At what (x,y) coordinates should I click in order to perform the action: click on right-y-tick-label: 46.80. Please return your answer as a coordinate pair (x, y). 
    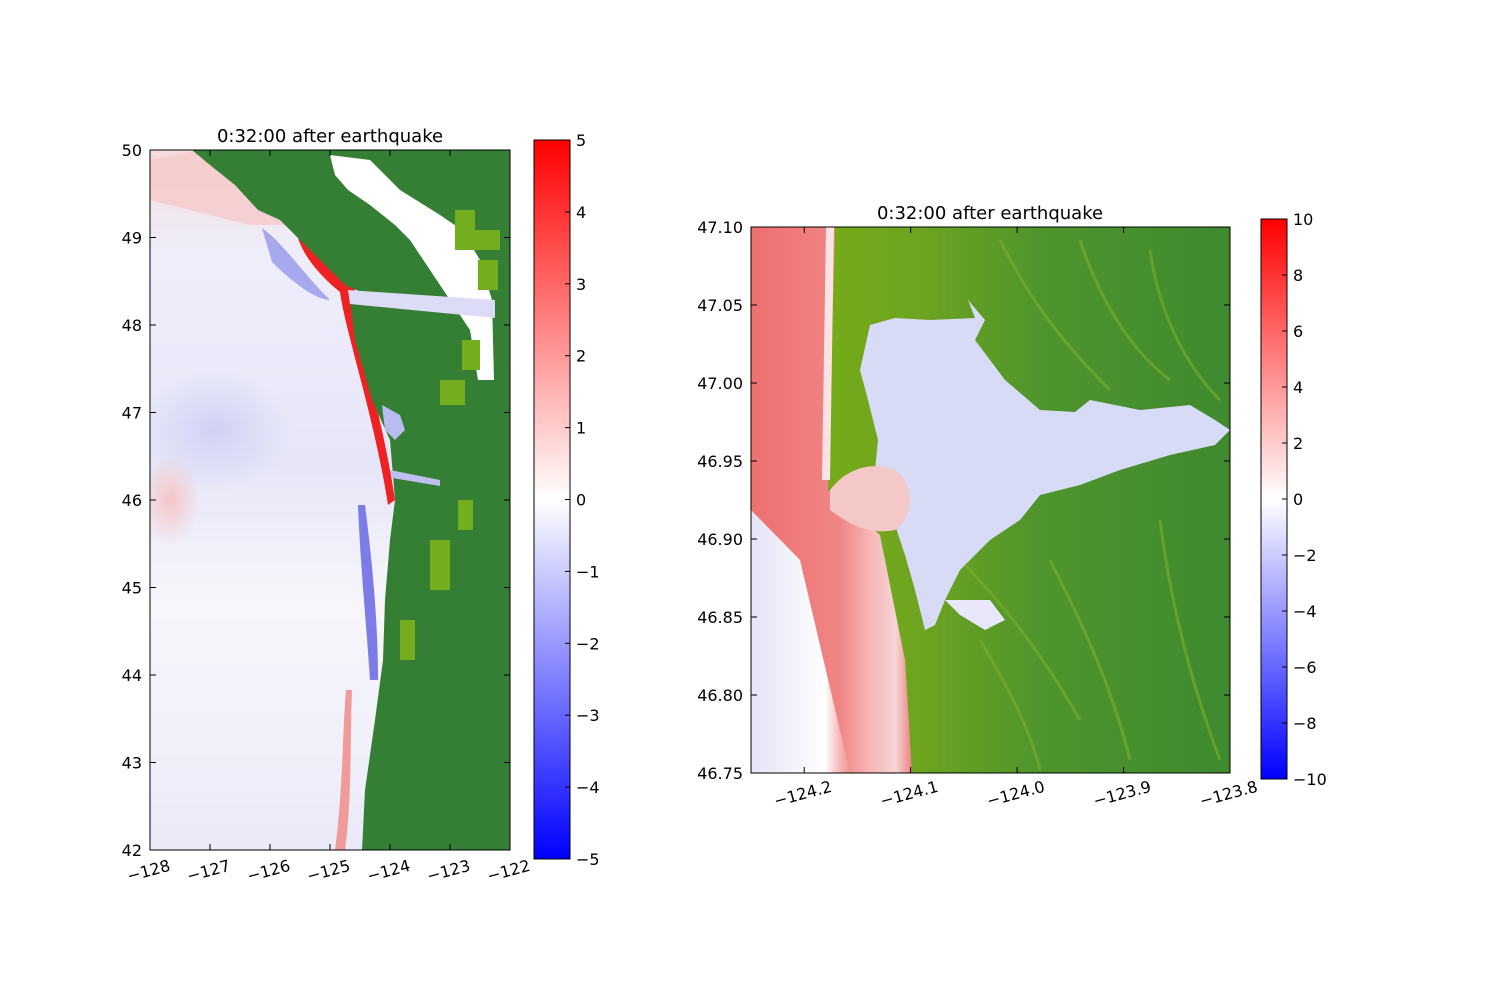
    Looking at the image, I should click on (720, 695).